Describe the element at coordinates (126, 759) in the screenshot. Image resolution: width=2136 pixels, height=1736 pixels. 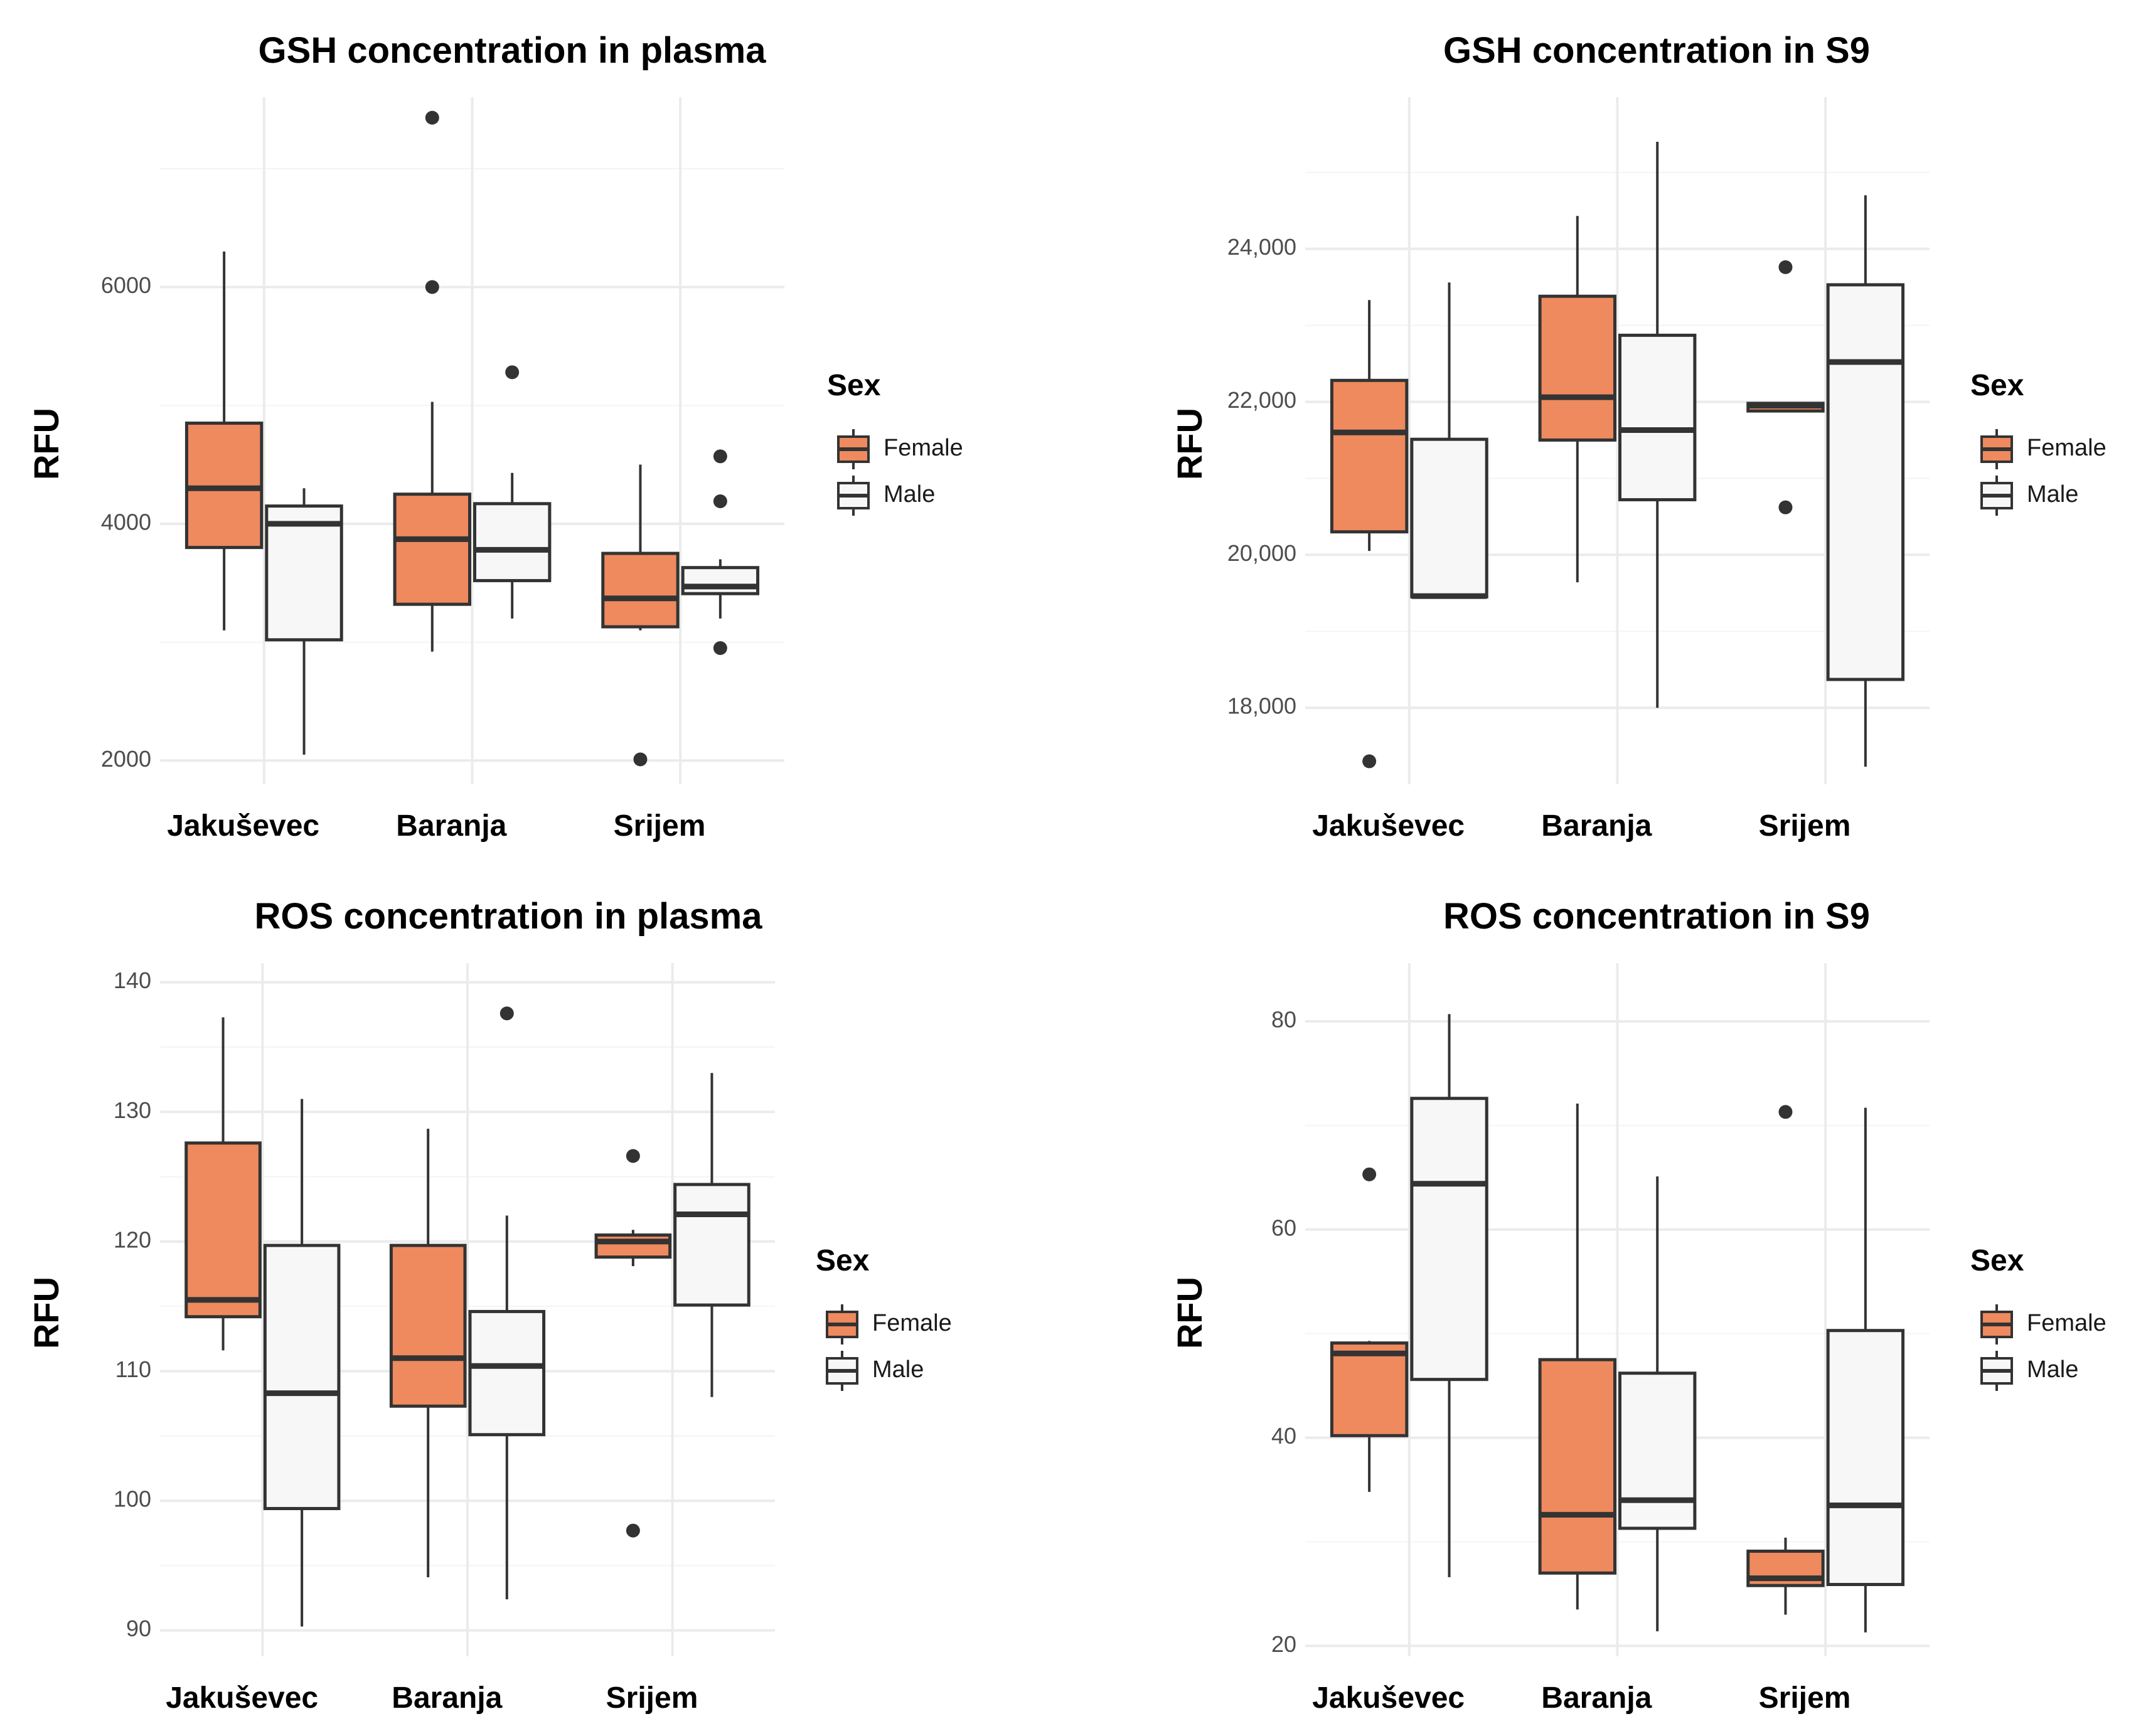
I see `y-tick-label: 2000` at that location.